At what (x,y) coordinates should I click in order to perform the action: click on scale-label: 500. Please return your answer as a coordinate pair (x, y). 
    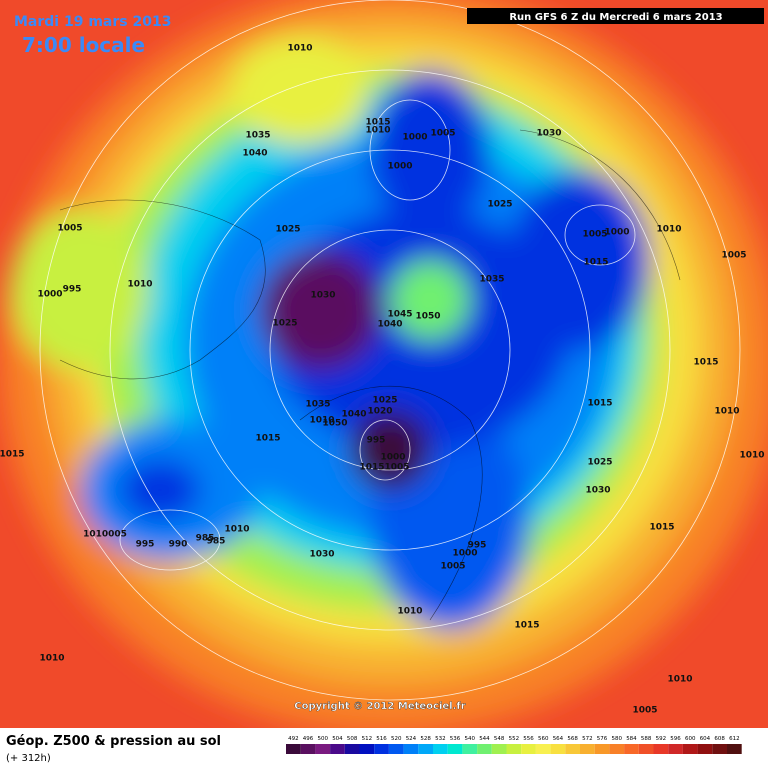
    Looking at the image, I should click on (323, 739).